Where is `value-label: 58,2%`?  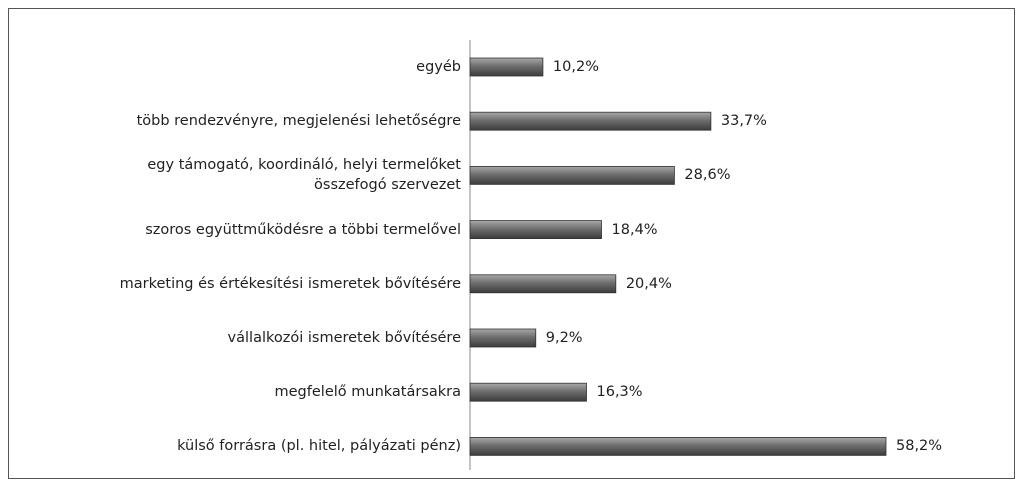
value-label: 58,2% is located at coordinates (919, 446).